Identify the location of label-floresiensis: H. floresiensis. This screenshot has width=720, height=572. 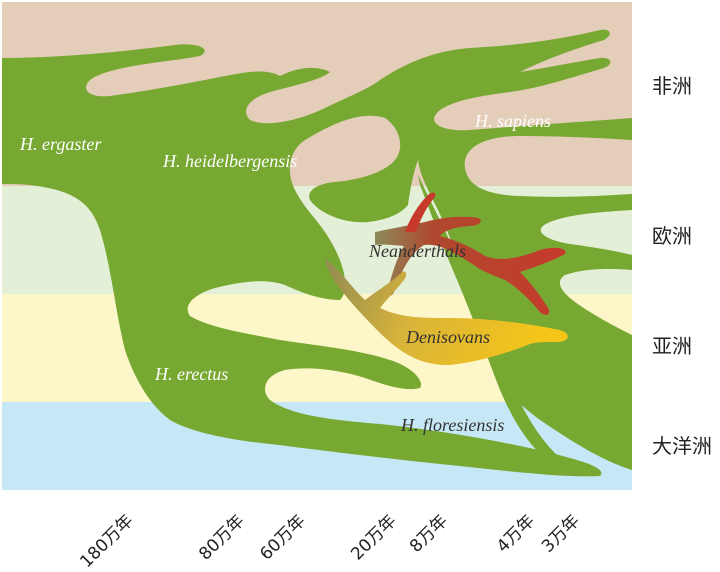
(452, 425).